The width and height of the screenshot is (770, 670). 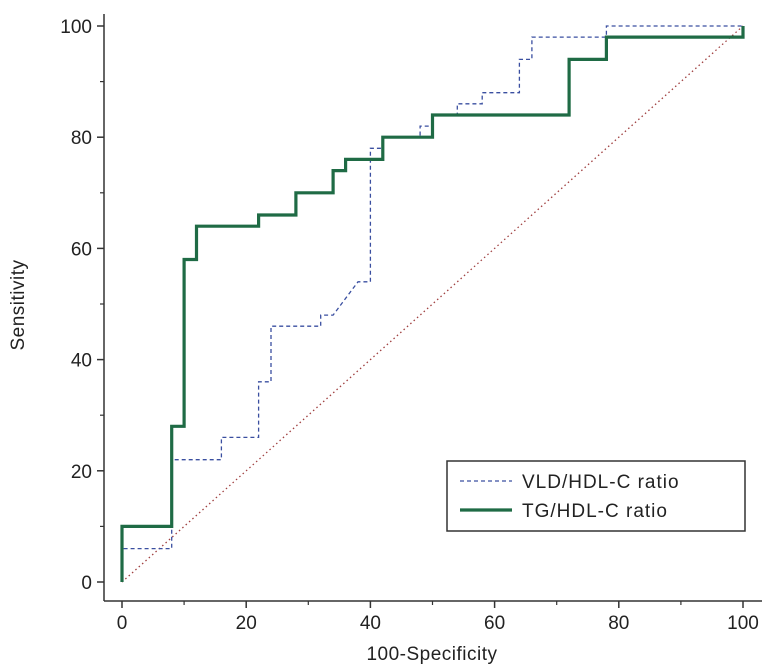 I want to click on legend-label-tg-hdl: TG/HDL-C ratio, so click(x=595, y=511).